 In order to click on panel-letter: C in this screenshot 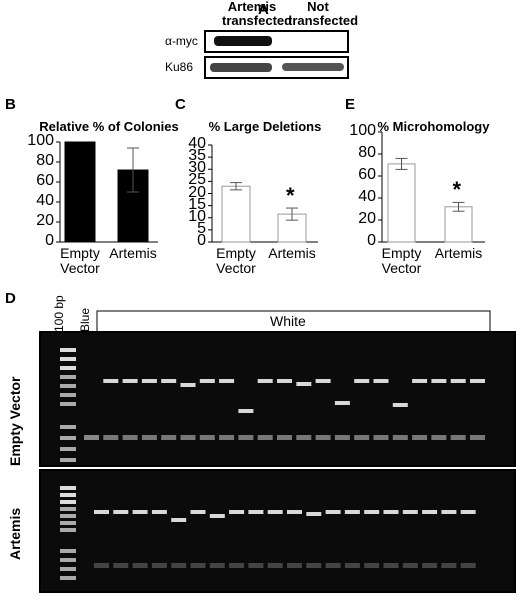, I will do `click(180, 104)`.